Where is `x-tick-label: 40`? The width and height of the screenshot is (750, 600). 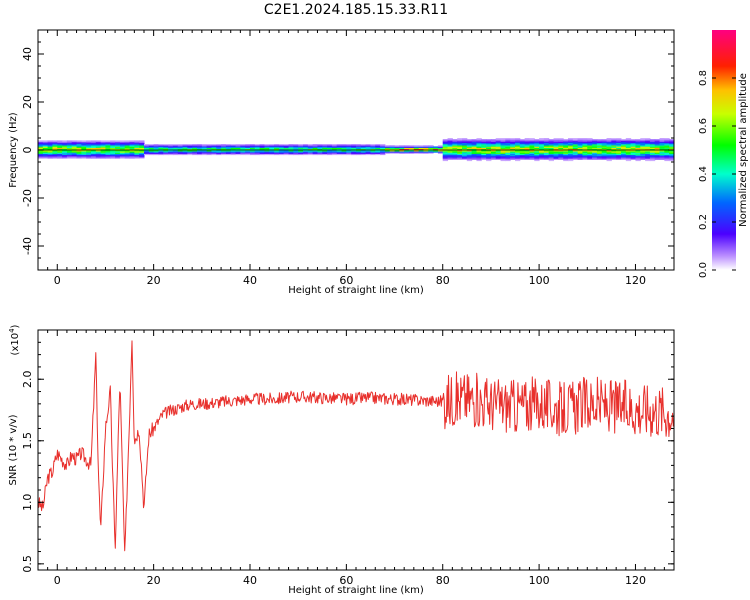 x-tick-label: 40 is located at coordinates (250, 580).